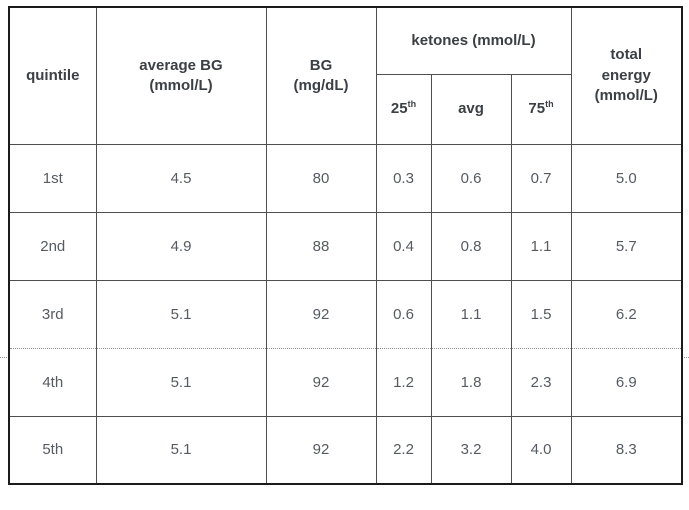 The width and height of the screenshot is (689, 510). Describe the element at coordinates (541, 314) in the screenshot. I see `cell-ketones-75th: 1.5` at that location.